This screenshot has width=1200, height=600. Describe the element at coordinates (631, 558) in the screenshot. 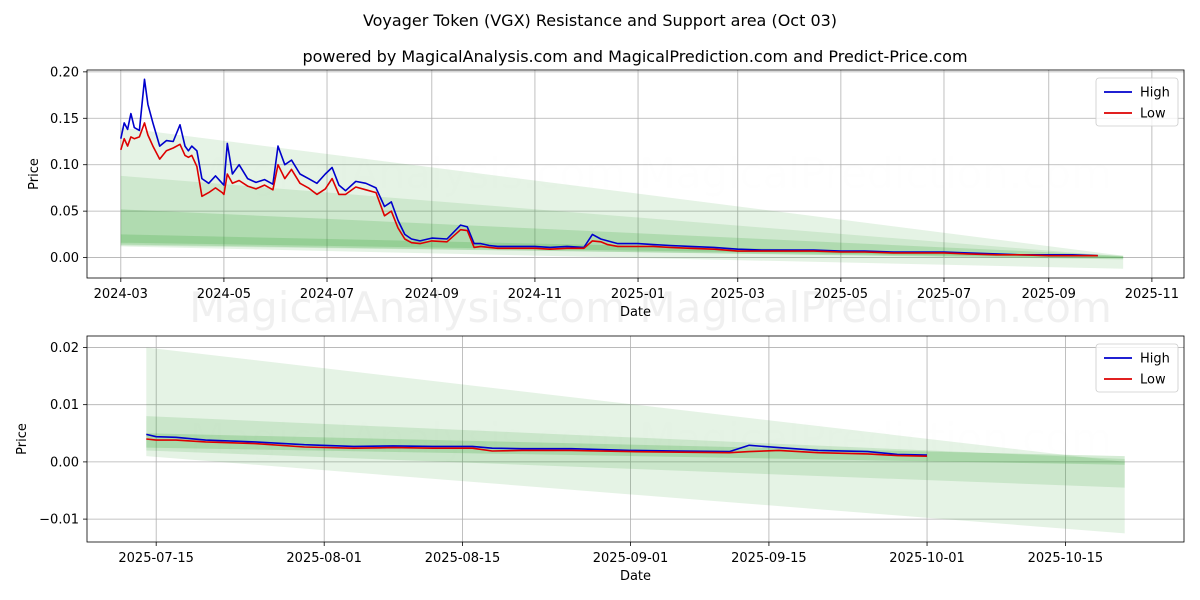

I see `x-tick-label: 2025-09-01` at that location.